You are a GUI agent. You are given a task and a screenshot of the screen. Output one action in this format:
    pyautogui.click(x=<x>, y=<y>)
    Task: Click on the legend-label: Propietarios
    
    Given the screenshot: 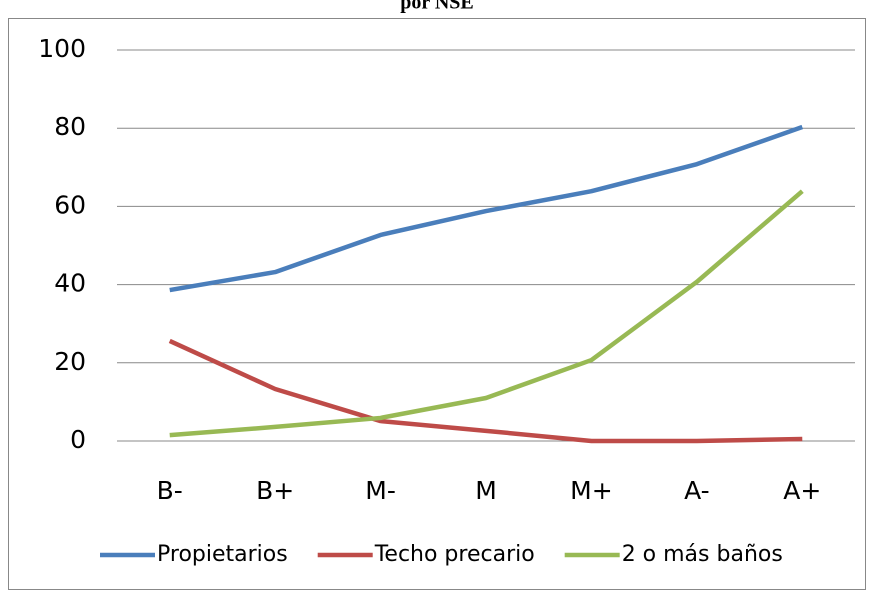 What is the action you would take?
    pyautogui.click(x=222, y=554)
    